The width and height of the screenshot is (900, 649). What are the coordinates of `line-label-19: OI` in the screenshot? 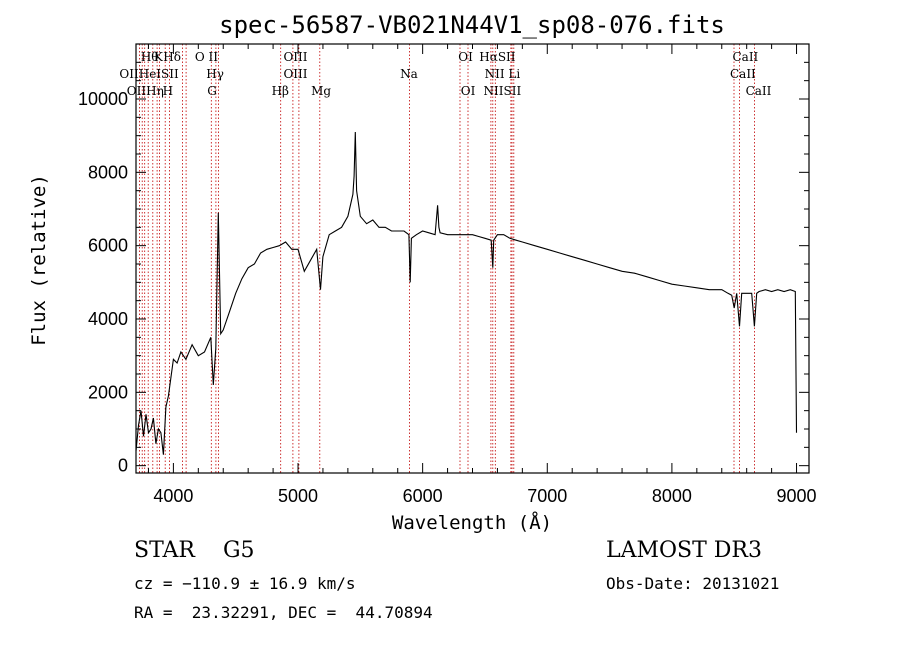 It's located at (468, 91).